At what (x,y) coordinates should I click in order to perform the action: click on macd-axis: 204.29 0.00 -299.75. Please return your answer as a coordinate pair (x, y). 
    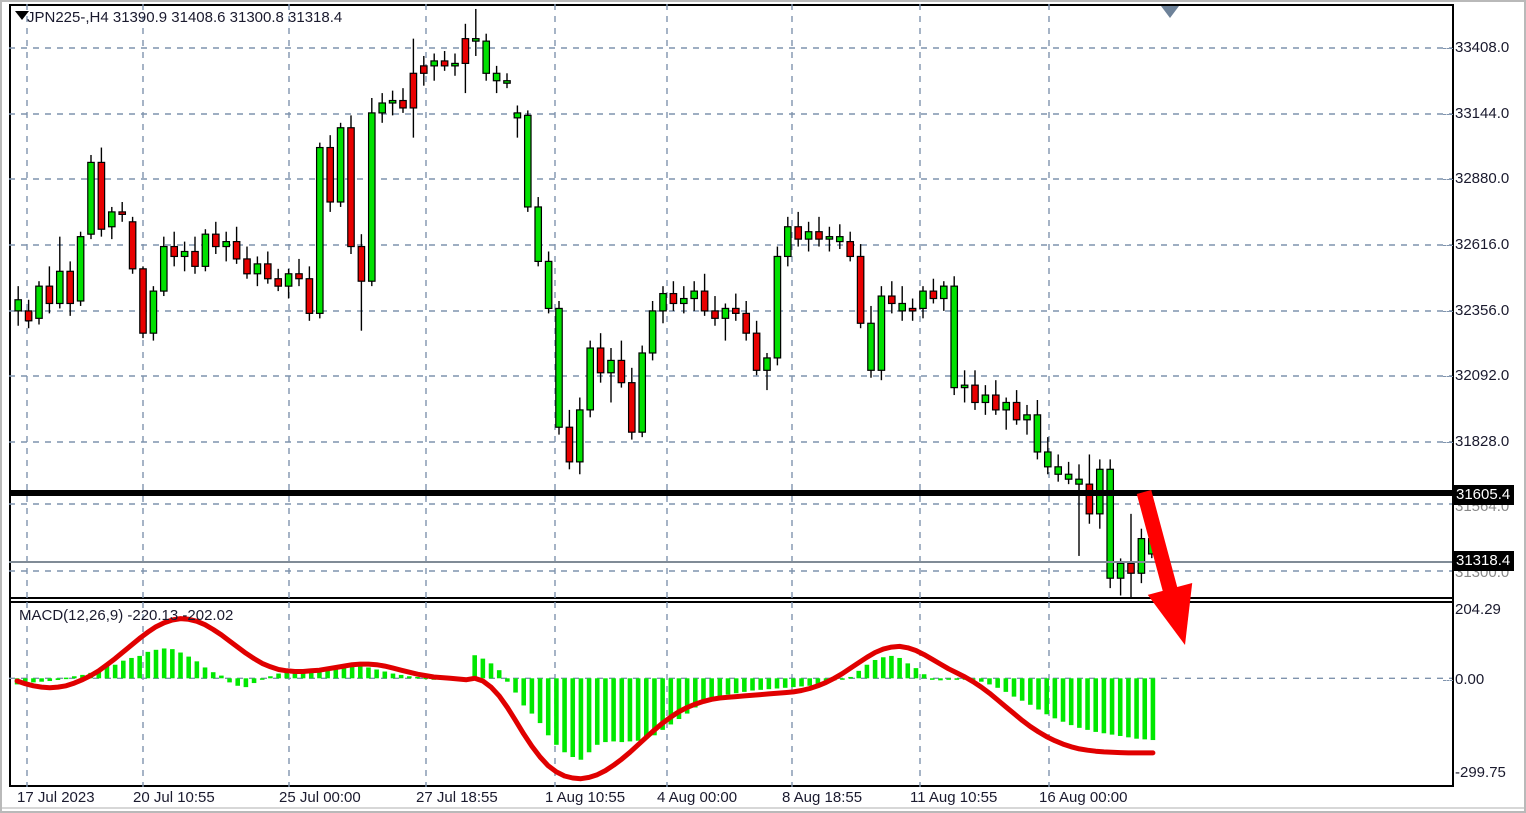
    Looking at the image, I should click on (1483, 406).